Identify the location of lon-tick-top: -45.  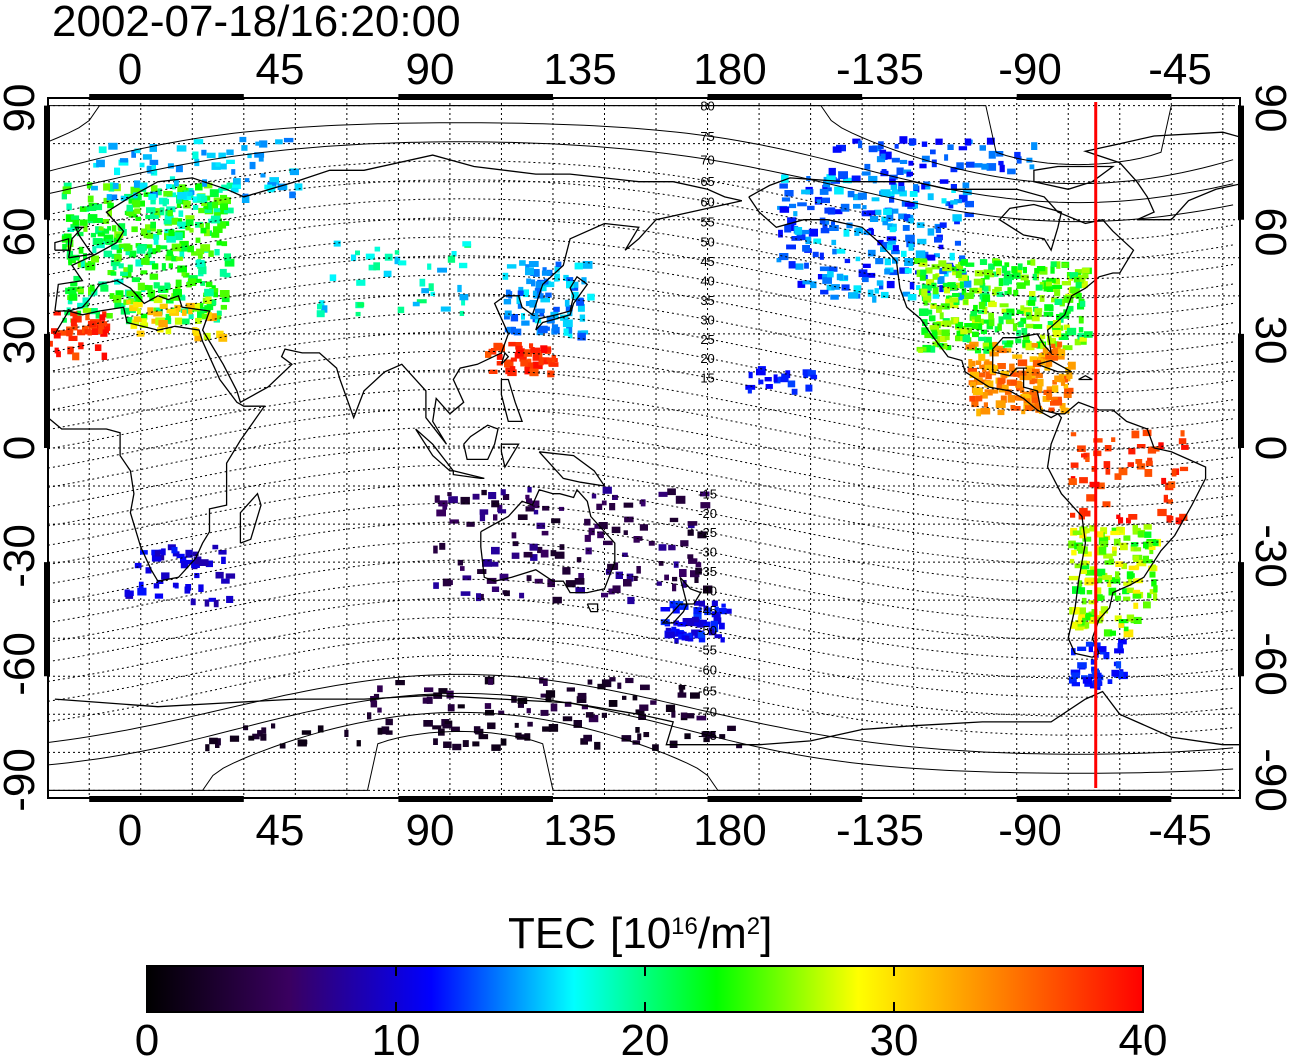
(1180, 69).